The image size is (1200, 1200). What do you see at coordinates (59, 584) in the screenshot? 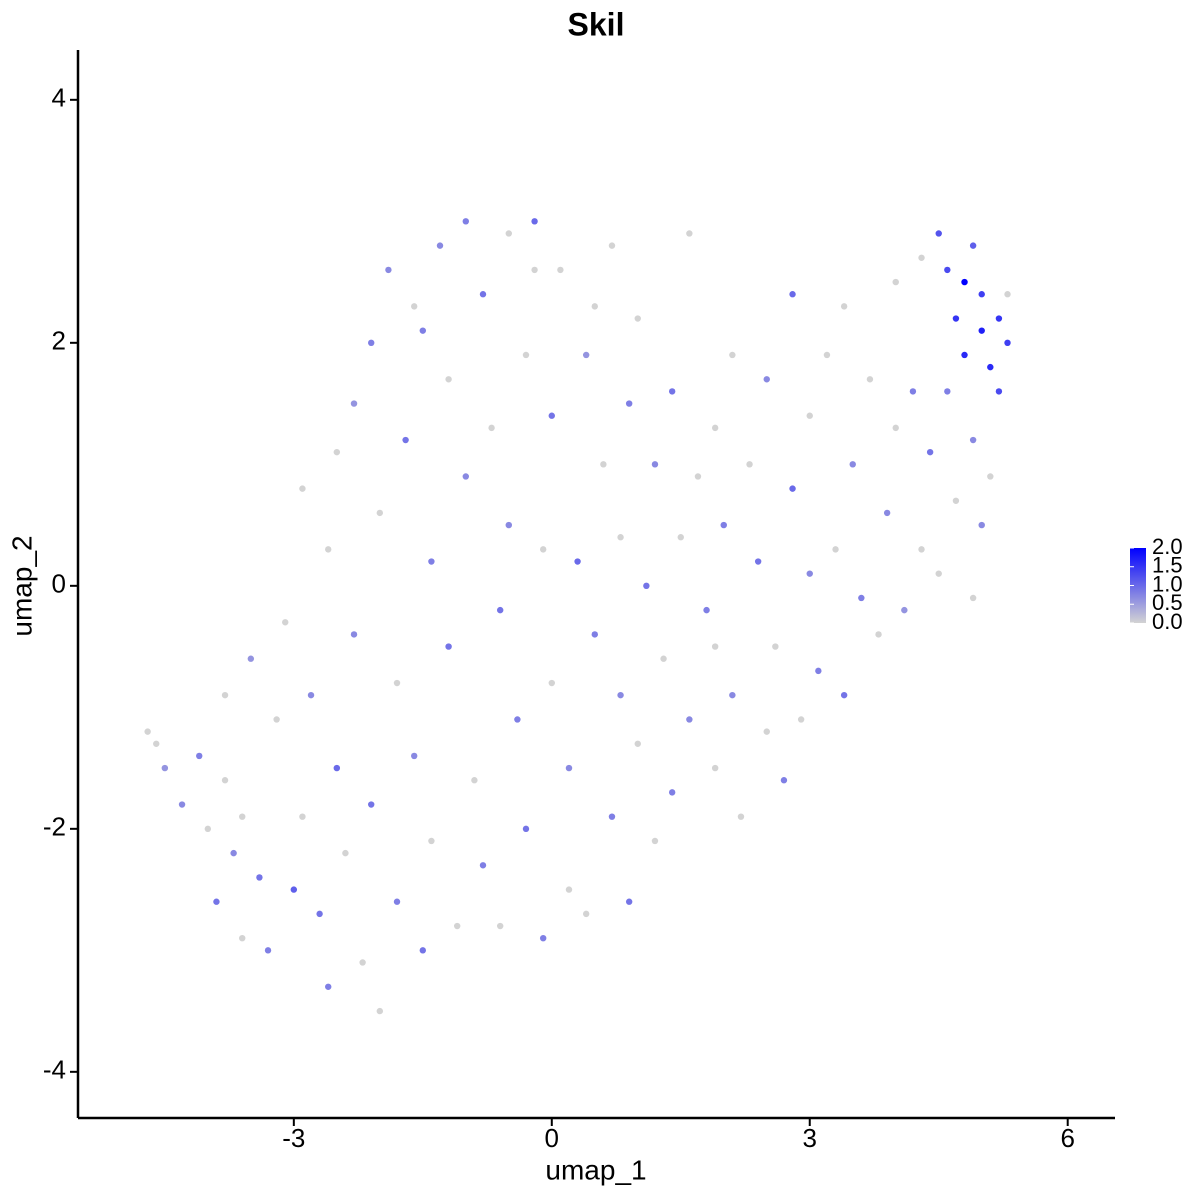
I see `y-tick-label: 0` at bounding box center [59, 584].